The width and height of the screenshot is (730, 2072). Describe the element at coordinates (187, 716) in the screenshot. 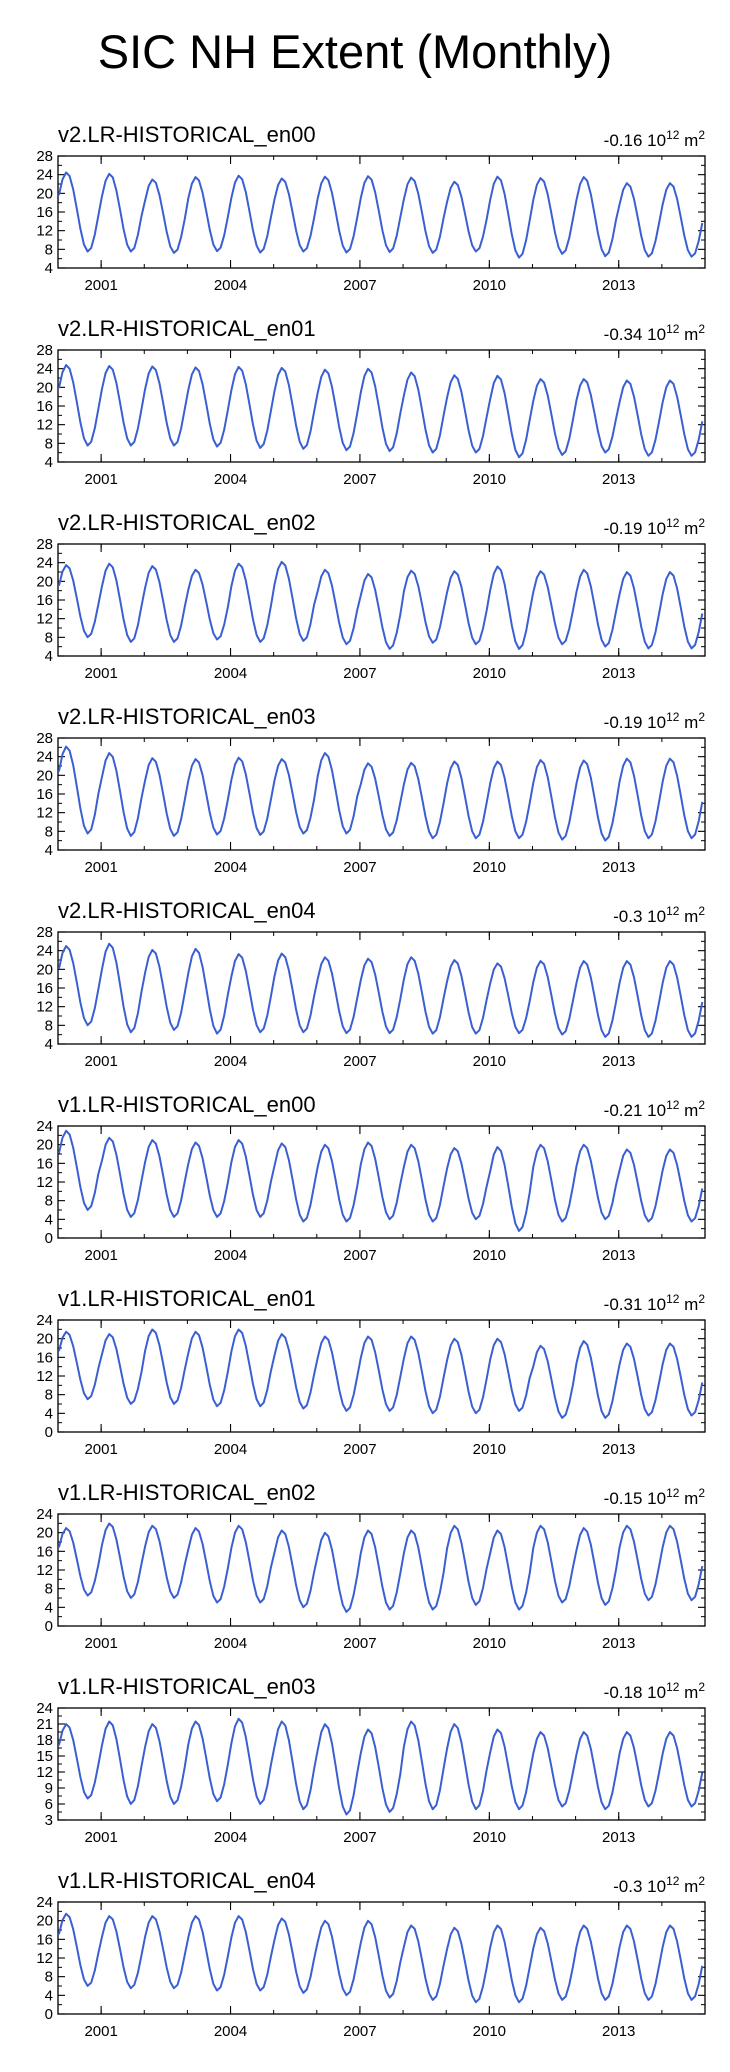

I see `panel-title: v2.LR-HISTORICAL_en03` at that location.